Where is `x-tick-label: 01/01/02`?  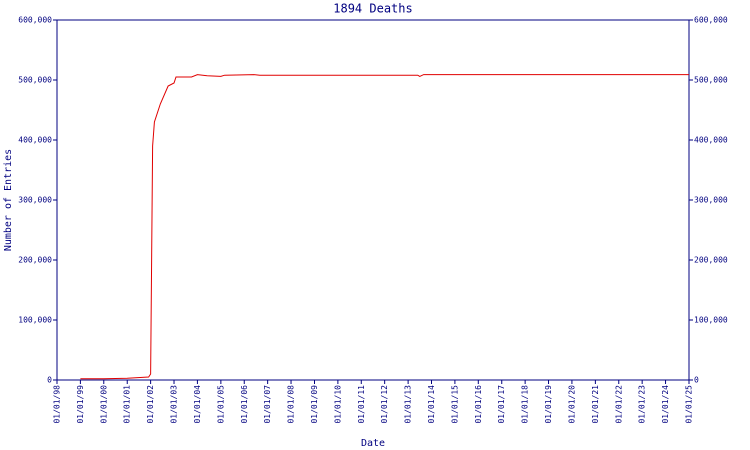
x-tick-label: 01/01/02 is located at coordinates (150, 404).